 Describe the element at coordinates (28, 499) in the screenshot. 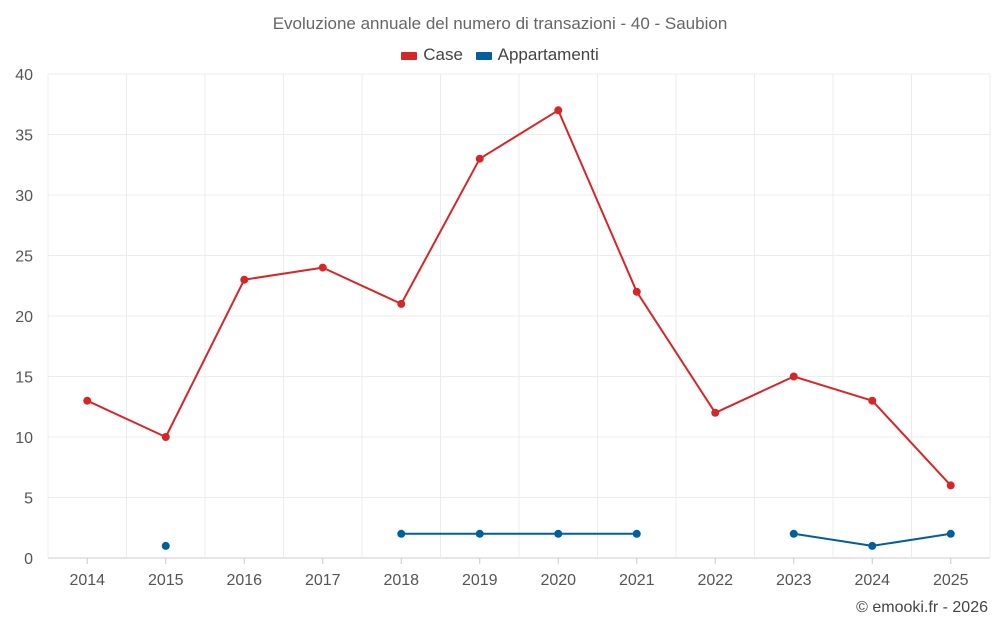

I see `y-tick-label: 5` at that location.